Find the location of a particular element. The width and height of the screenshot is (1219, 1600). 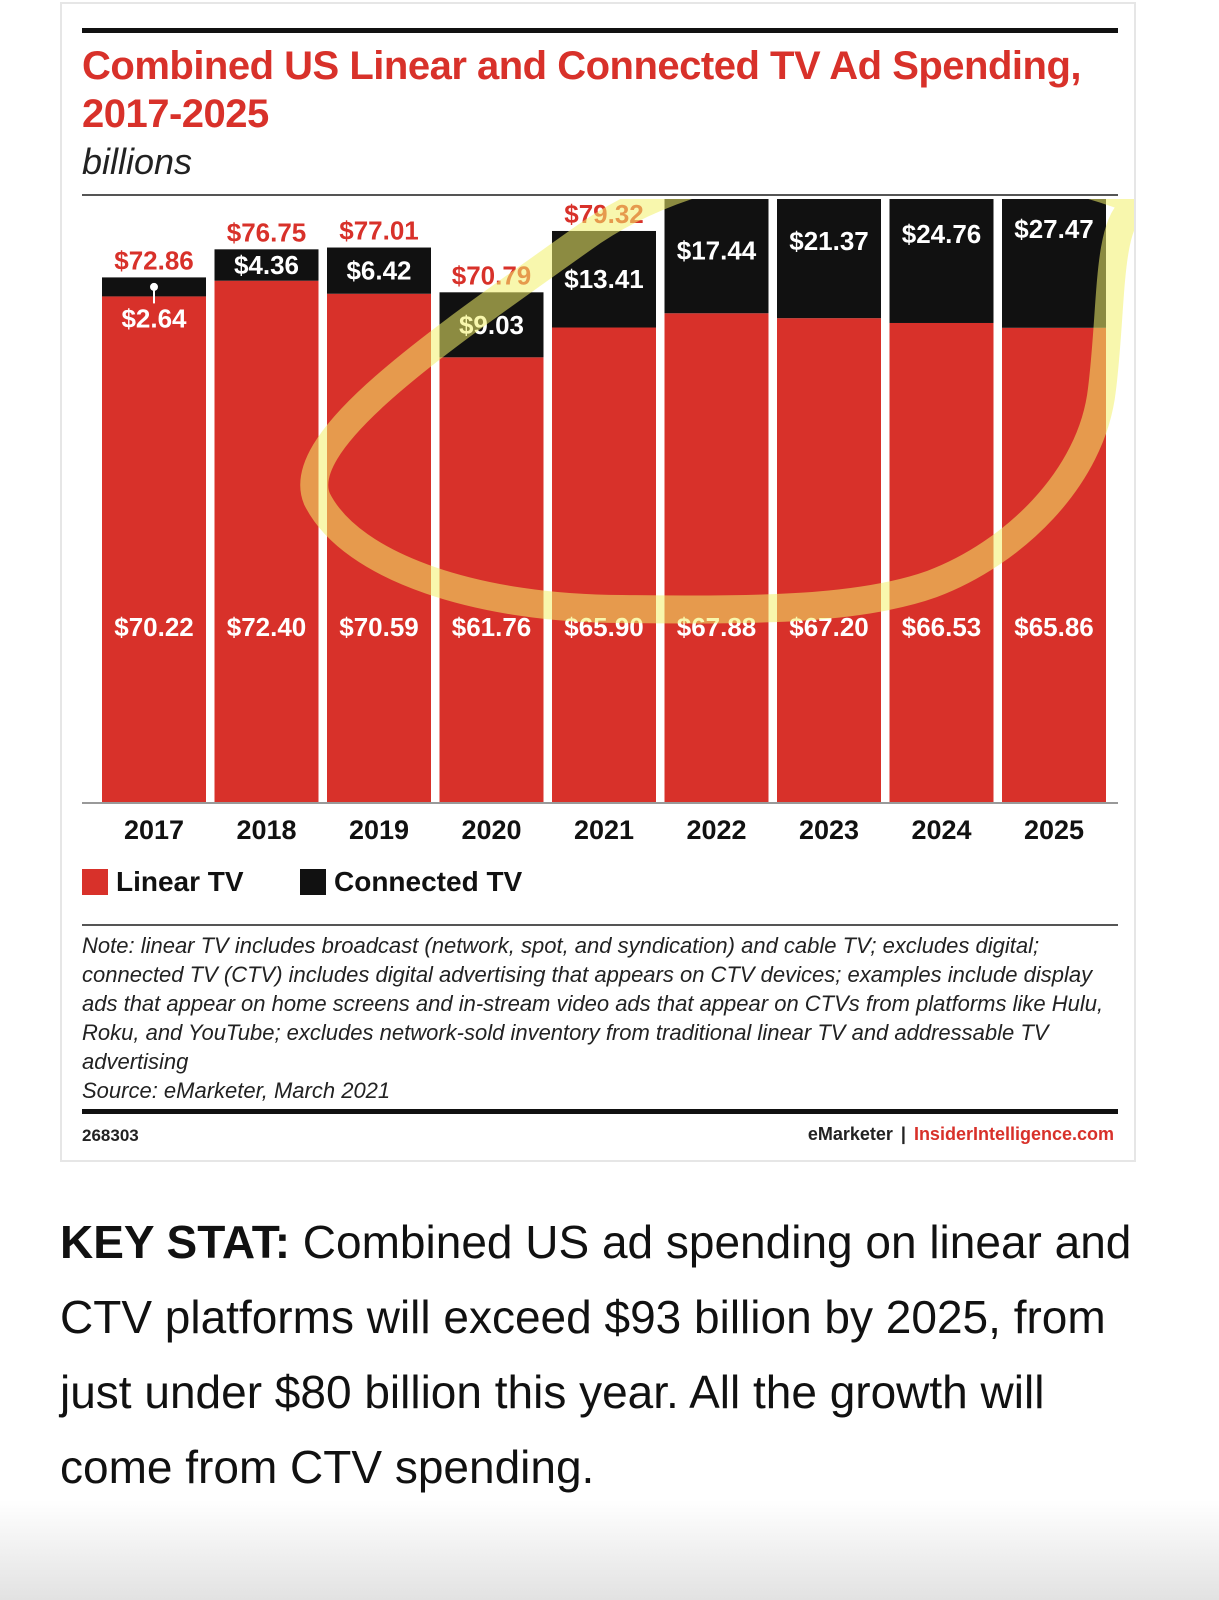

bar-linear-2023 is located at coordinates (829, 560).